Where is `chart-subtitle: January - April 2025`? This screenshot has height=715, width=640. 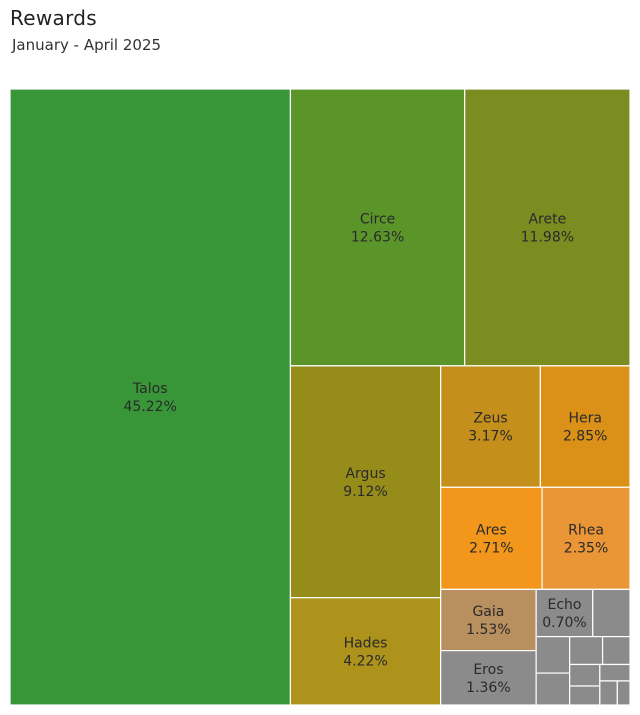
chart-subtitle: January - April 2025 is located at coordinates (87, 45).